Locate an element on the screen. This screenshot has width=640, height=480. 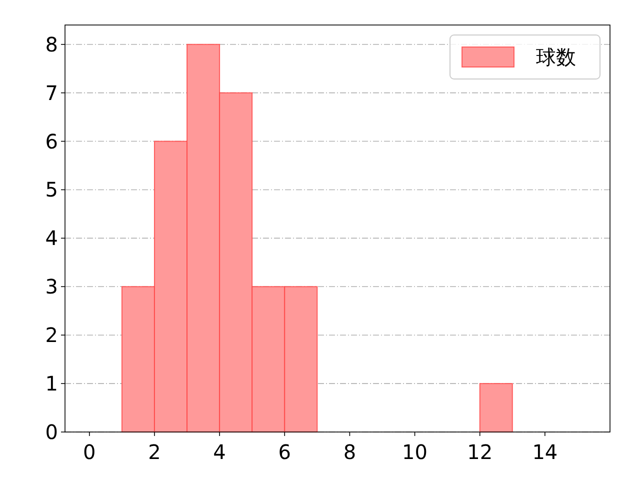
y-tick-label: 7 is located at coordinates (51, 92).